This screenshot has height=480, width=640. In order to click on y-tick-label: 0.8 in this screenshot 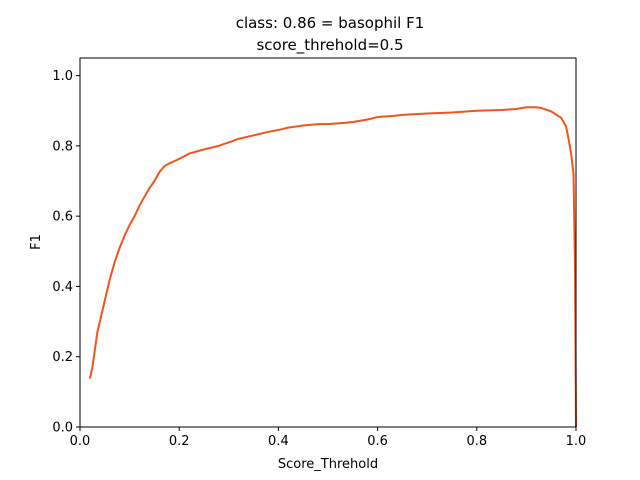, I will do `click(62, 146)`.